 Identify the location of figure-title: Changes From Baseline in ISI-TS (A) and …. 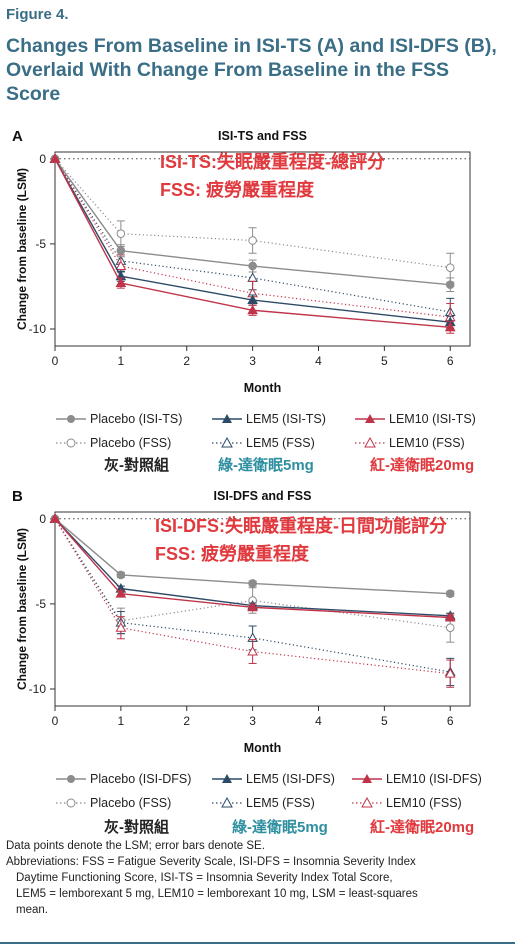
(251, 70).